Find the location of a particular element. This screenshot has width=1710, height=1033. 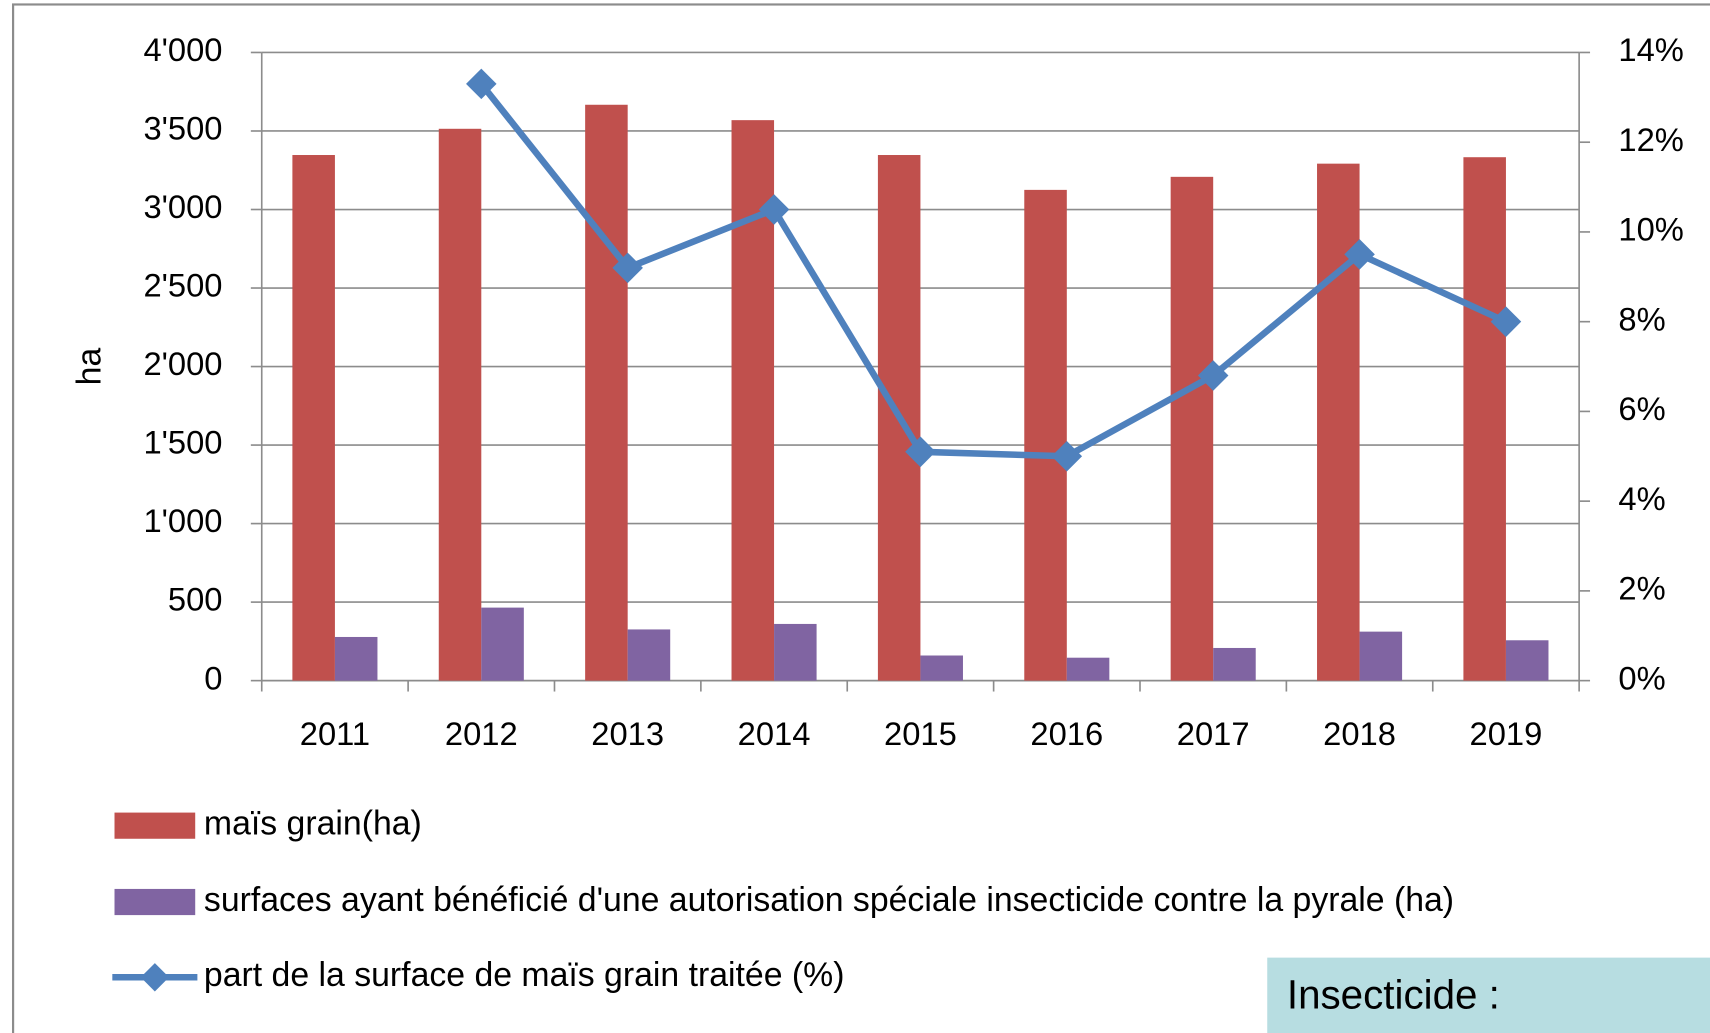

y-axis-label: ha is located at coordinates (90, 367).